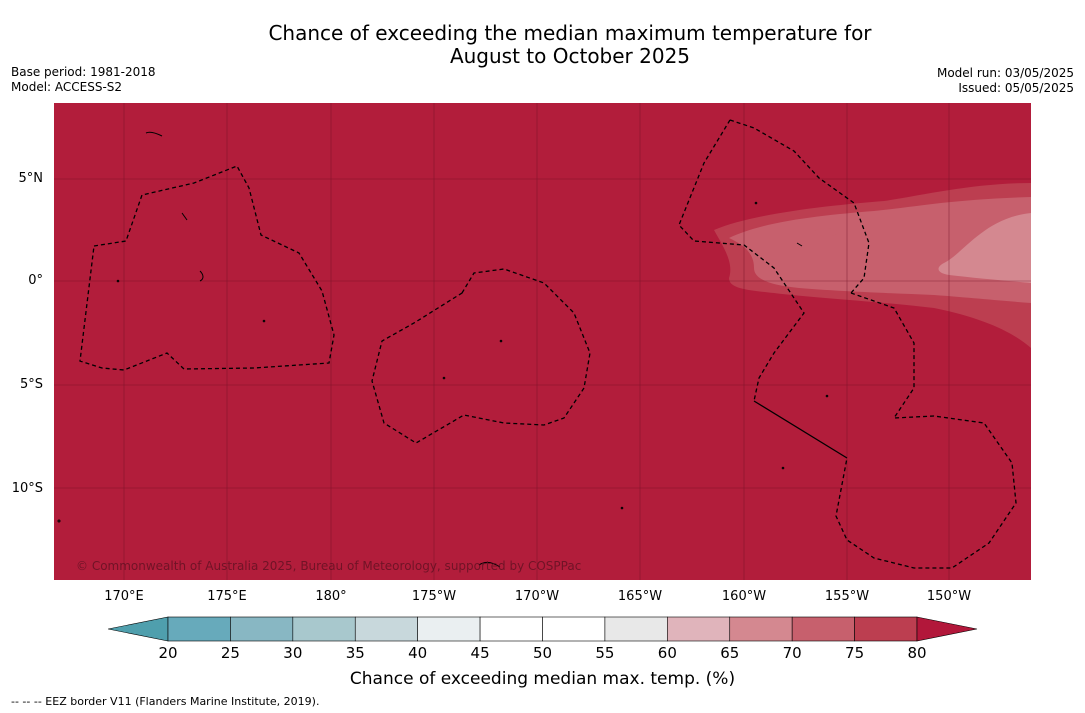  Describe the element at coordinates (1016, 88) in the screenshot. I see `issued-date: Issued: 05/05/2025` at that location.